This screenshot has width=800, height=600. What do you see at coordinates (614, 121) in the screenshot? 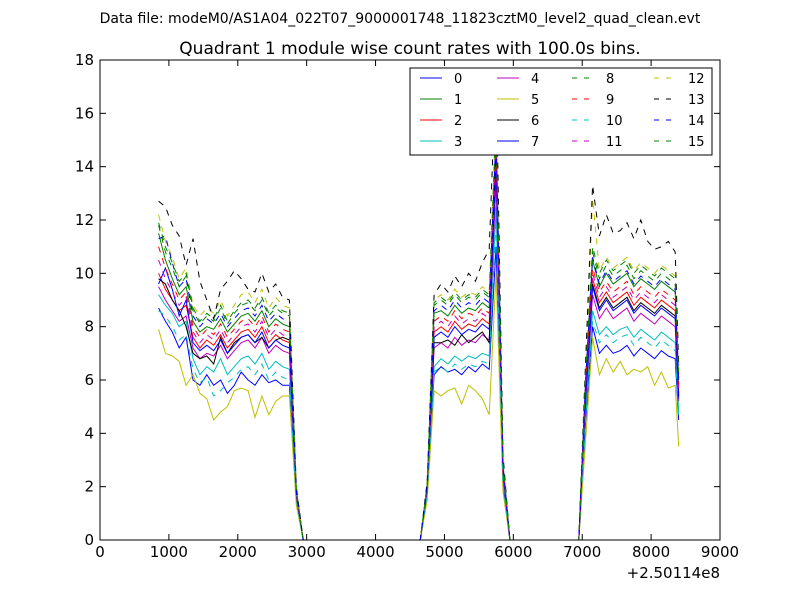
I see `legend-label-10: 10` at bounding box center [614, 121].